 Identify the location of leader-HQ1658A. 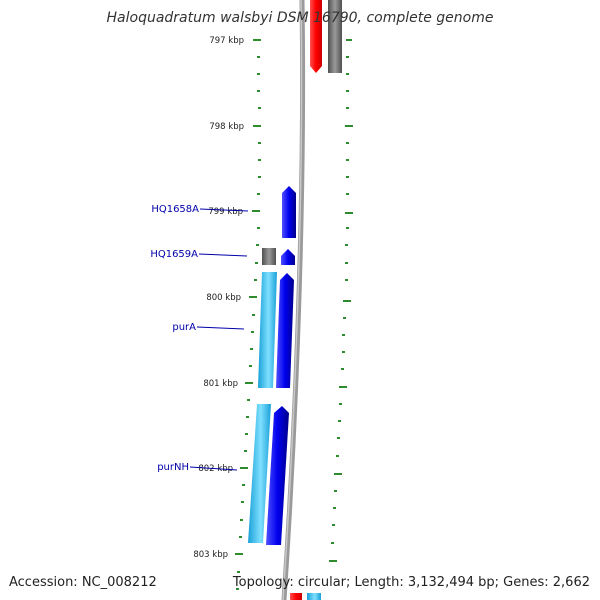
(224, 210).